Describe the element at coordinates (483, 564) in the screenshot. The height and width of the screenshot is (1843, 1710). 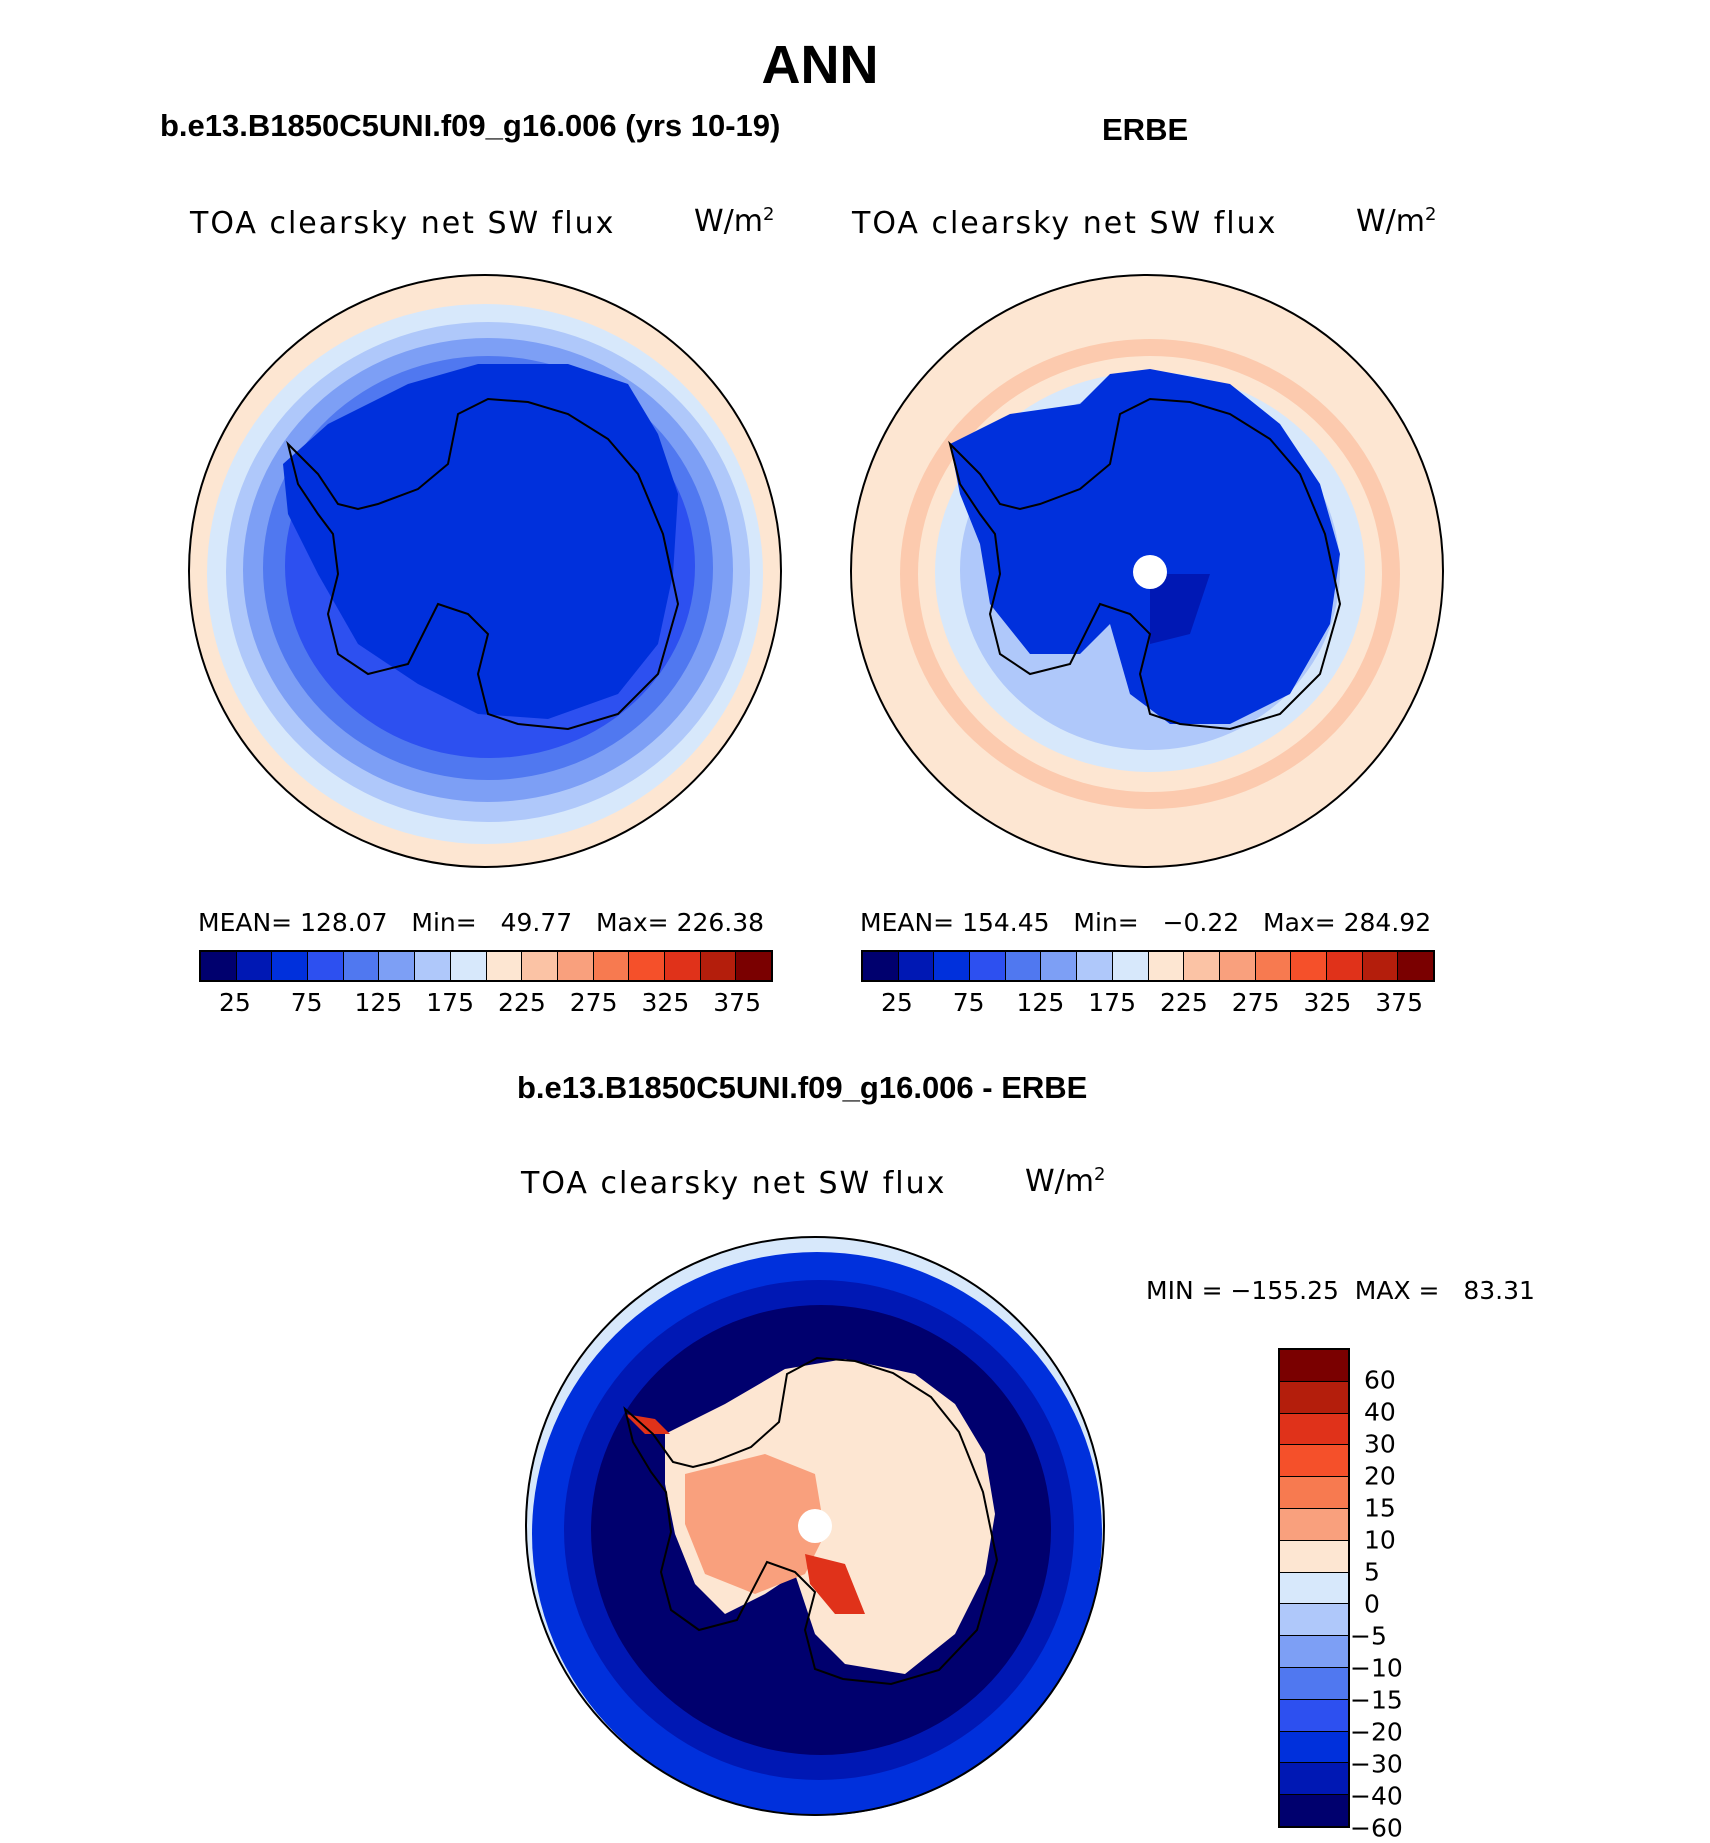
I see `antarctica-coastline-model` at that location.